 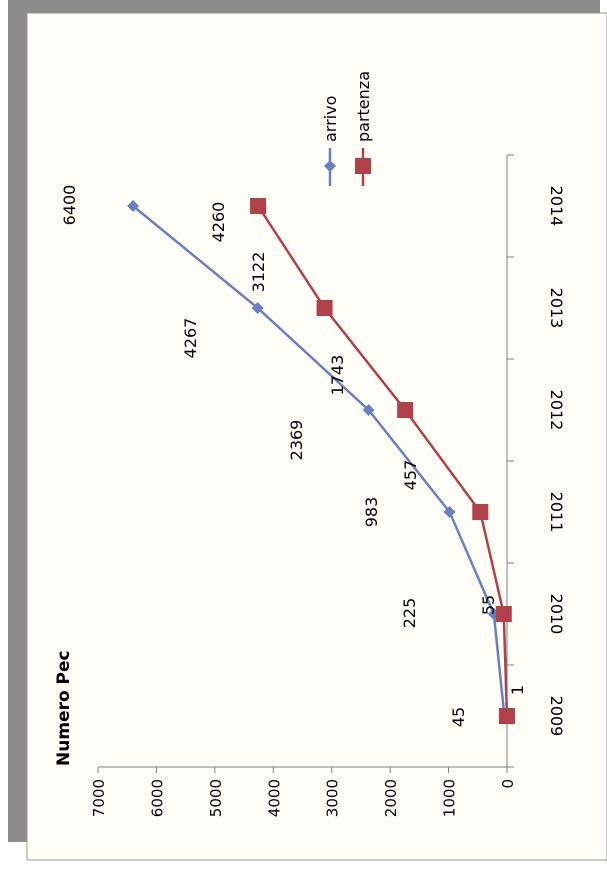 What do you see at coordinates (64, 708) in the screenshot?
I see `chart-title: Numero Pec` at bounding box center [64, 708].